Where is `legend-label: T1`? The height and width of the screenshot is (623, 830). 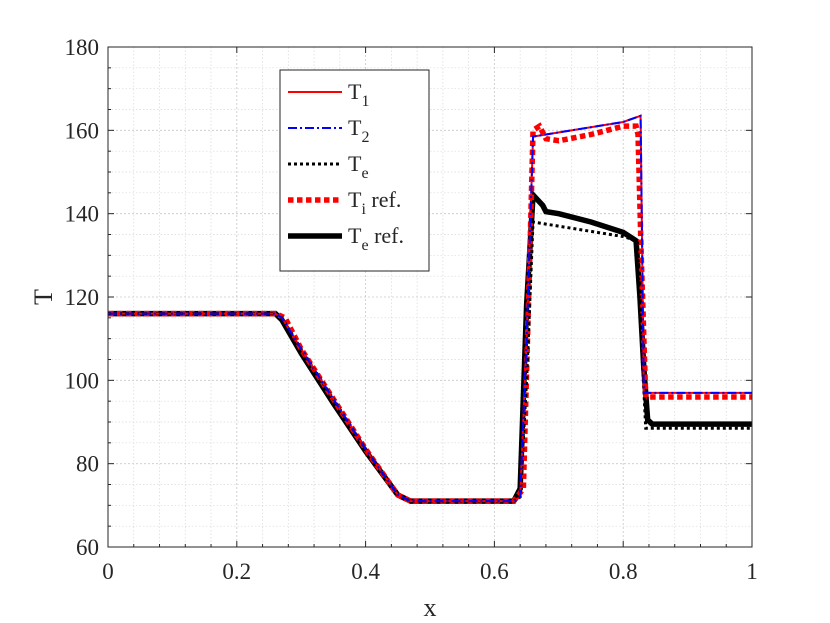 legend-label: T1 is located at coordinates (358, 94).